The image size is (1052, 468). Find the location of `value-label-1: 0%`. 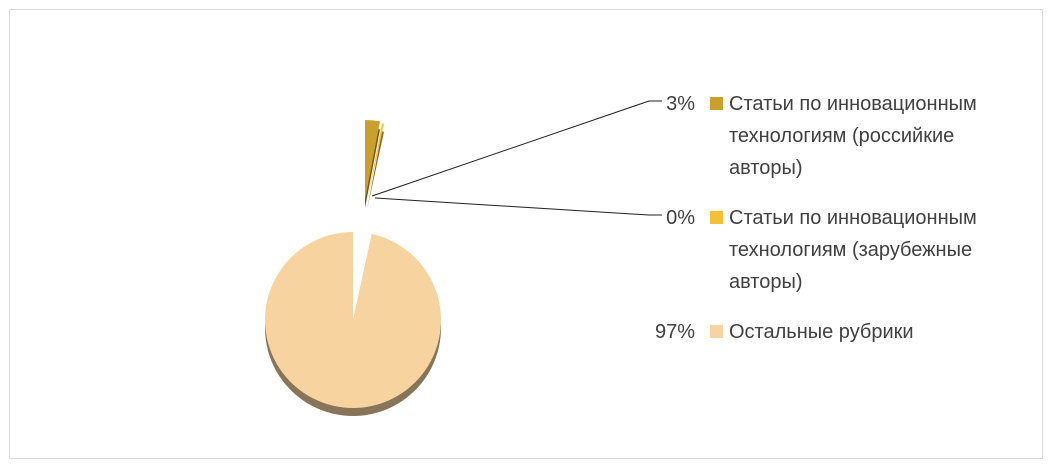

value-label-1: 0% is located at coordinates (680, 218).